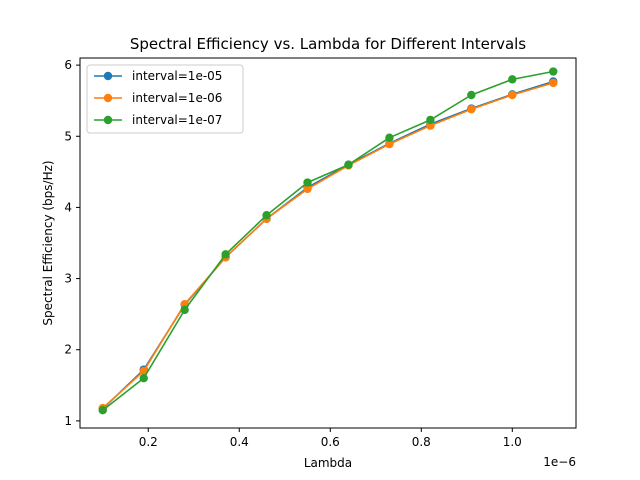 The width and height of the screenshot is (640, 480). I want to click on legend-label: interval=1e-06, so click(177, 98).